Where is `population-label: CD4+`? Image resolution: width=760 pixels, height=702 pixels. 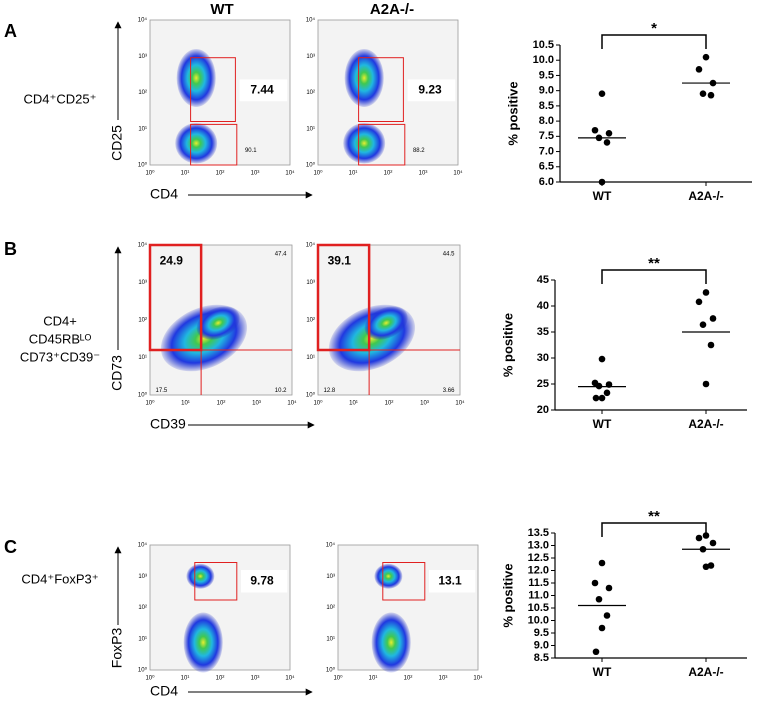
population-label: CD4+ is located at coordinates (60, 320).